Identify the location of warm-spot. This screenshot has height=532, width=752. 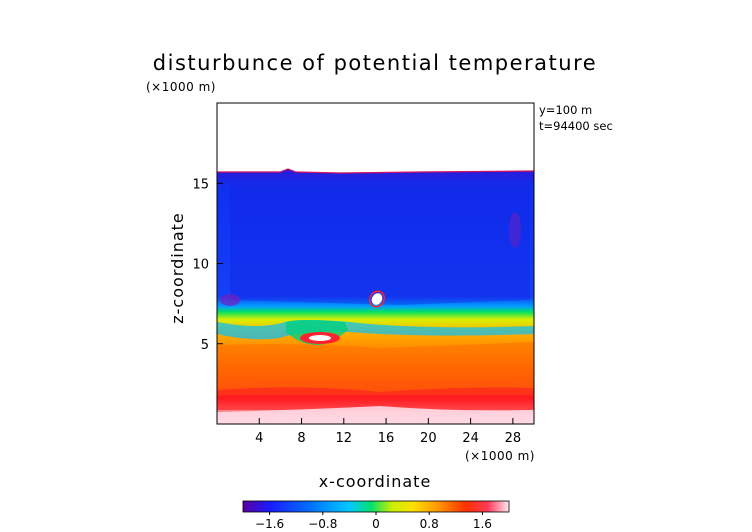
(377, 299).